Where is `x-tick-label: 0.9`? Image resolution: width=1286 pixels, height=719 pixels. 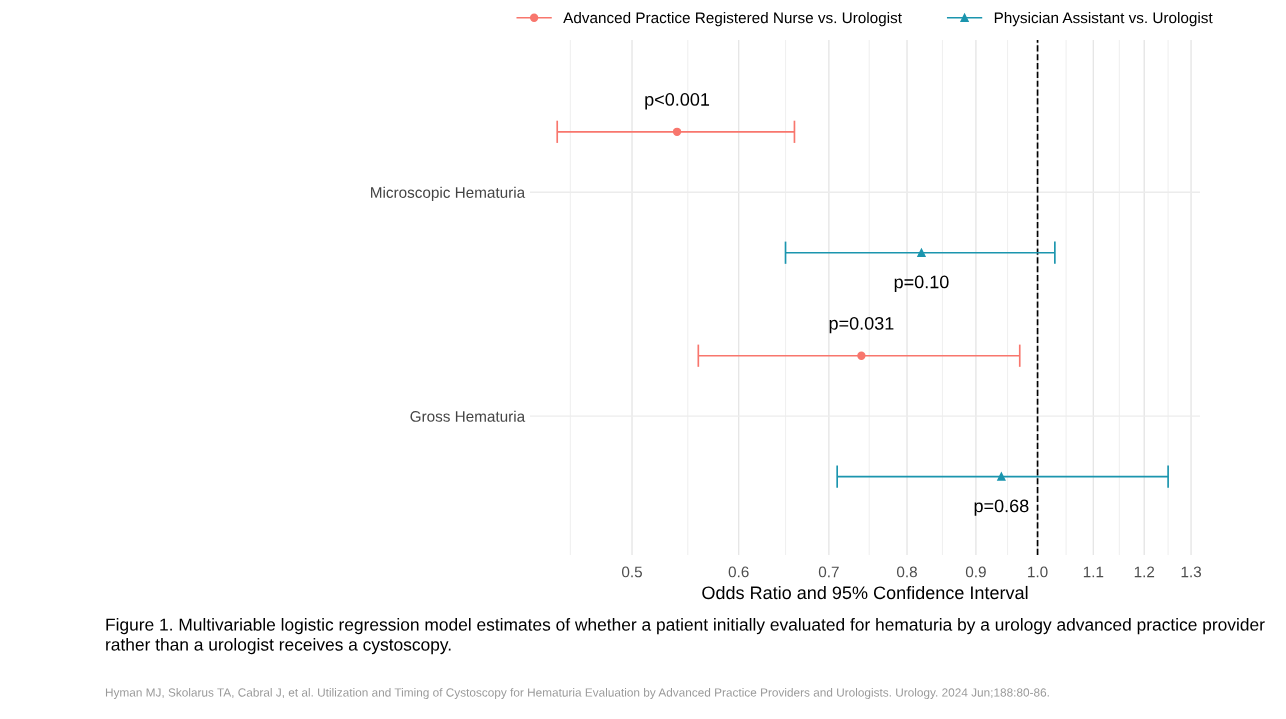
x-tick-label: 0.9 is located at coordinates (975, 572).